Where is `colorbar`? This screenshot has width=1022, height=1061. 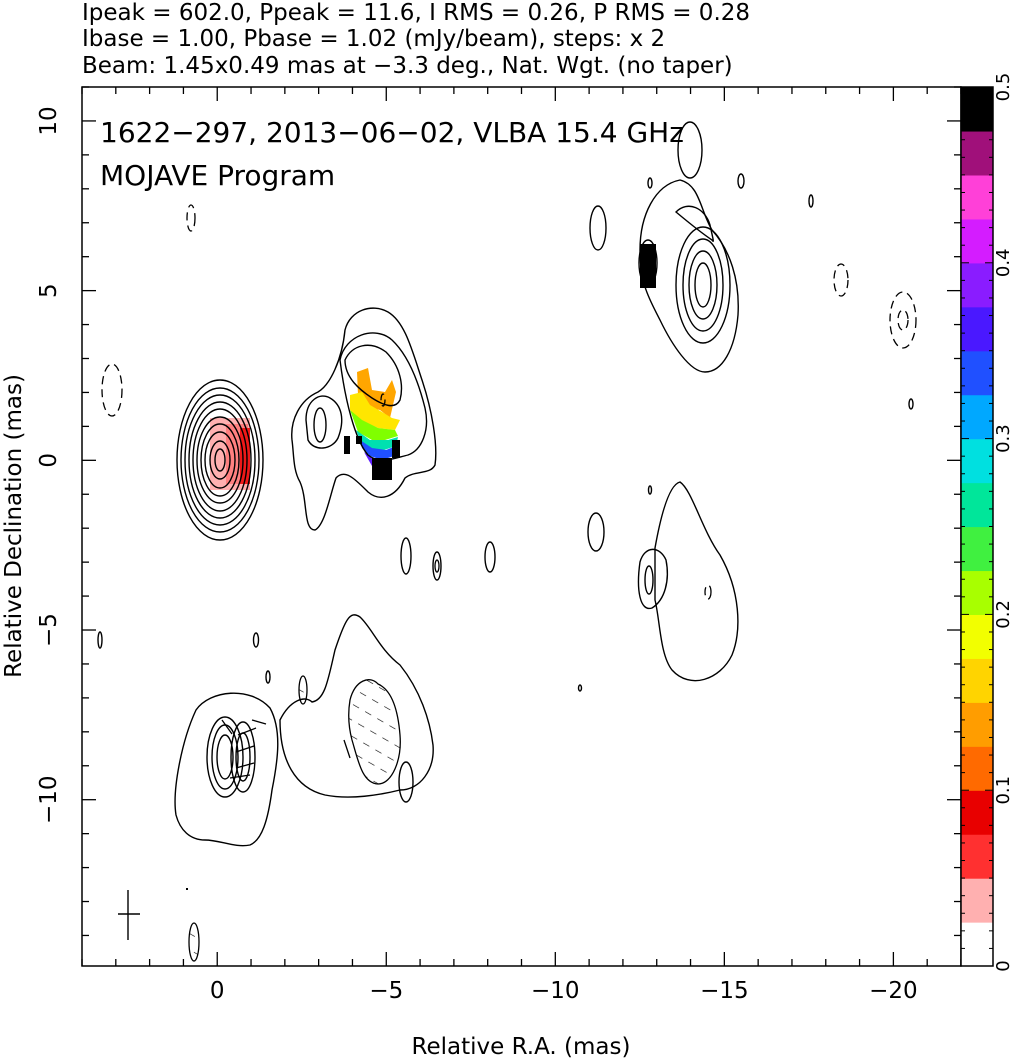
colorbar is located at coordinates (977, 527).